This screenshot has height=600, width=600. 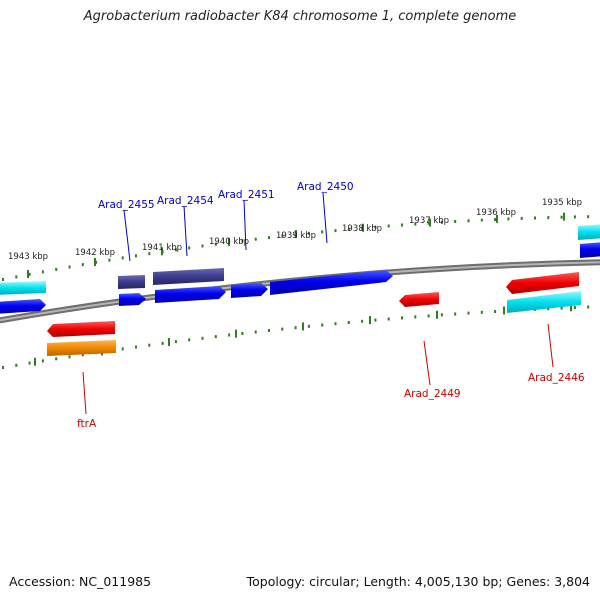 What do you see at coordinates (23, 306) in the screenshot?
I see `gene-blue-left` at bounding box center [23, 306].